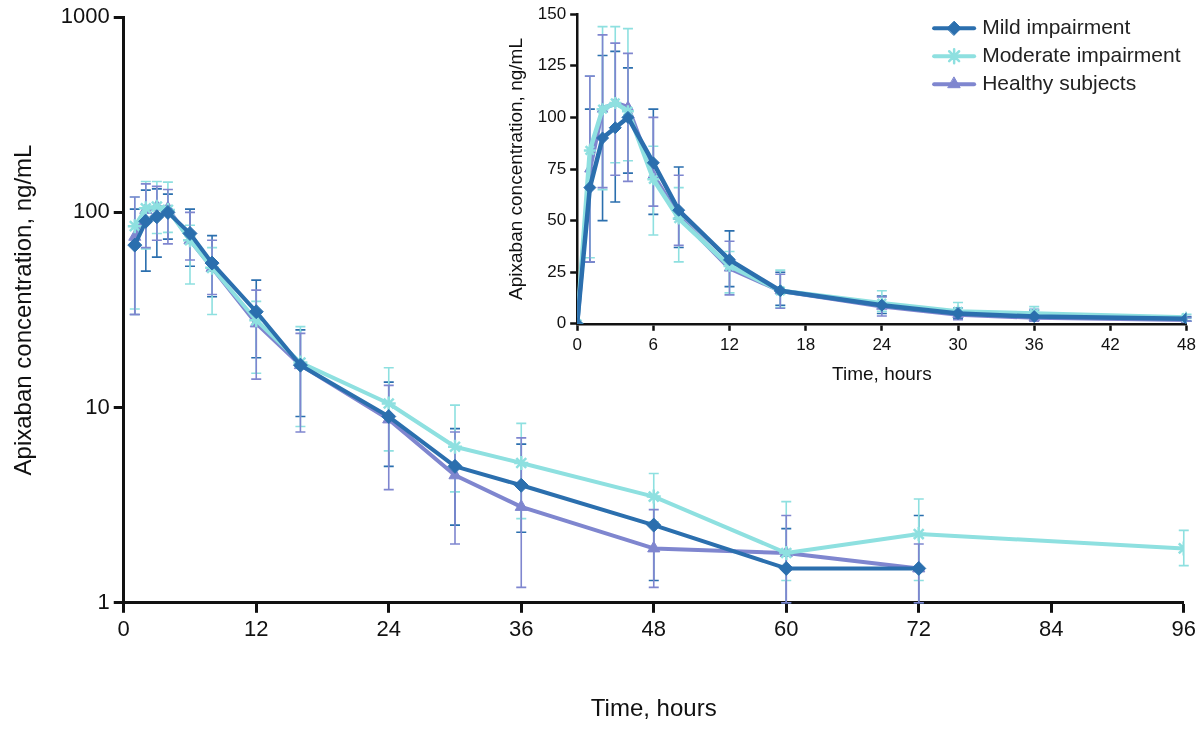 This screenshot has width=1200, height=730. I want to click on y-tick-label: 10, so click(97, 406).